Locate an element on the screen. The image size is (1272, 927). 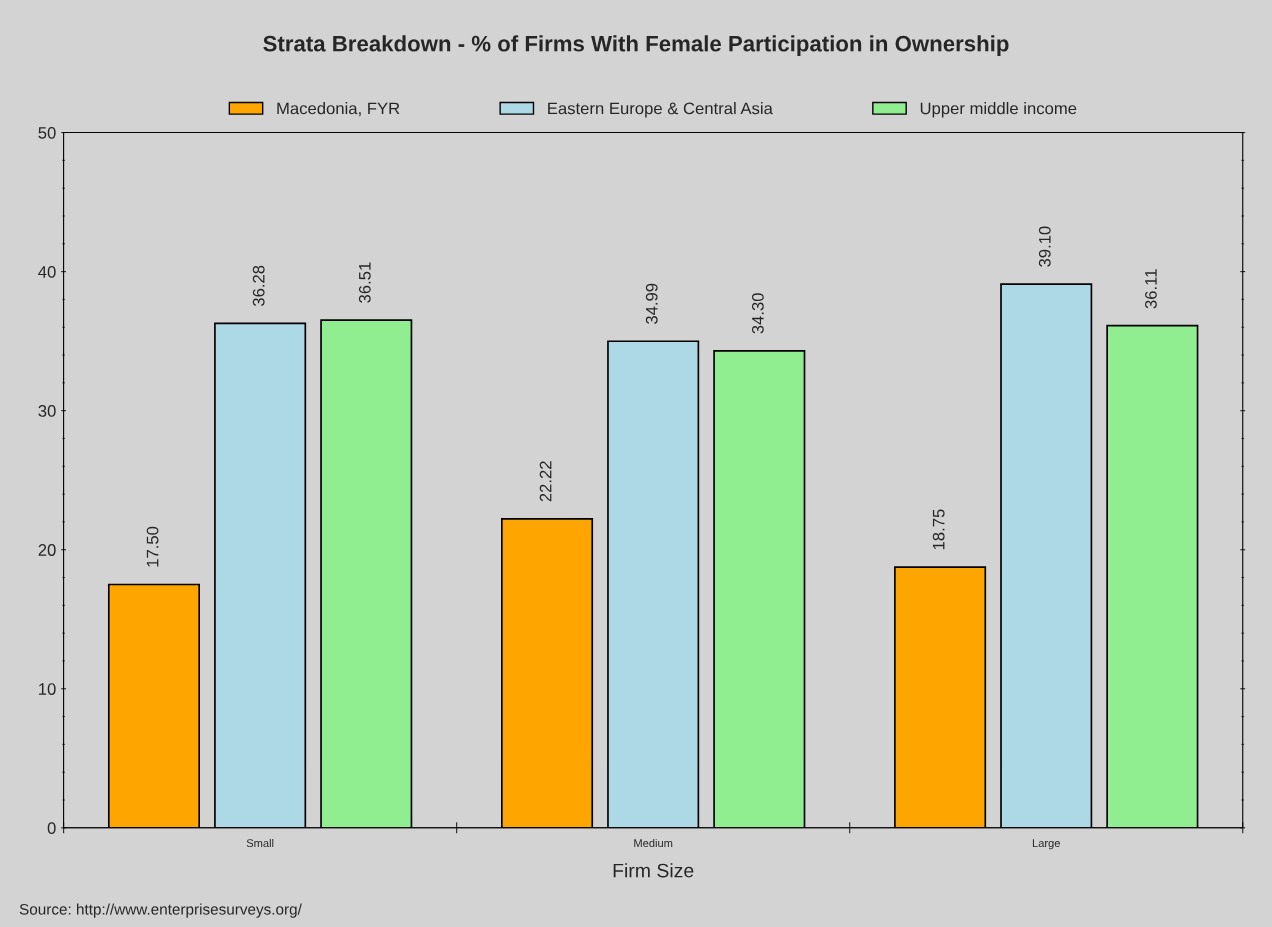
y-tick-label: 10 is located at coordinates (47, 689).